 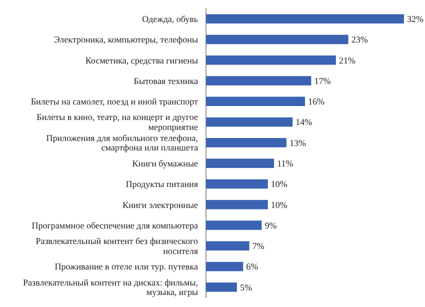 I want to click on data-label: 14%, so click(x=304, y=122).